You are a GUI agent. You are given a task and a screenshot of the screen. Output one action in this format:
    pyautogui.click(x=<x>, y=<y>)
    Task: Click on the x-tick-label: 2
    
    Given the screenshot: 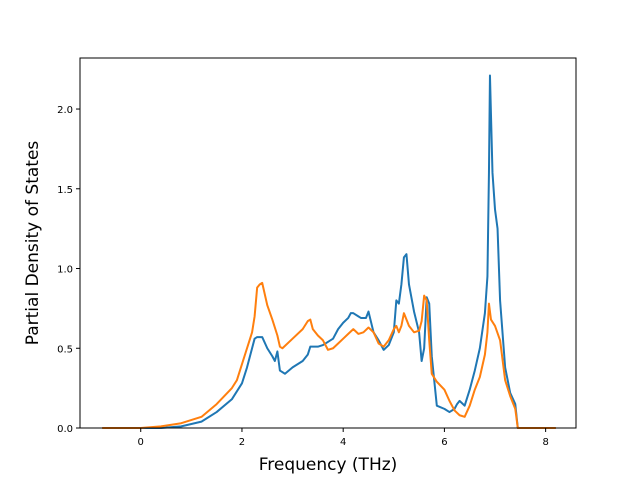 What is the action you would take?
    pyautogui.click(x=242, y=442)
    